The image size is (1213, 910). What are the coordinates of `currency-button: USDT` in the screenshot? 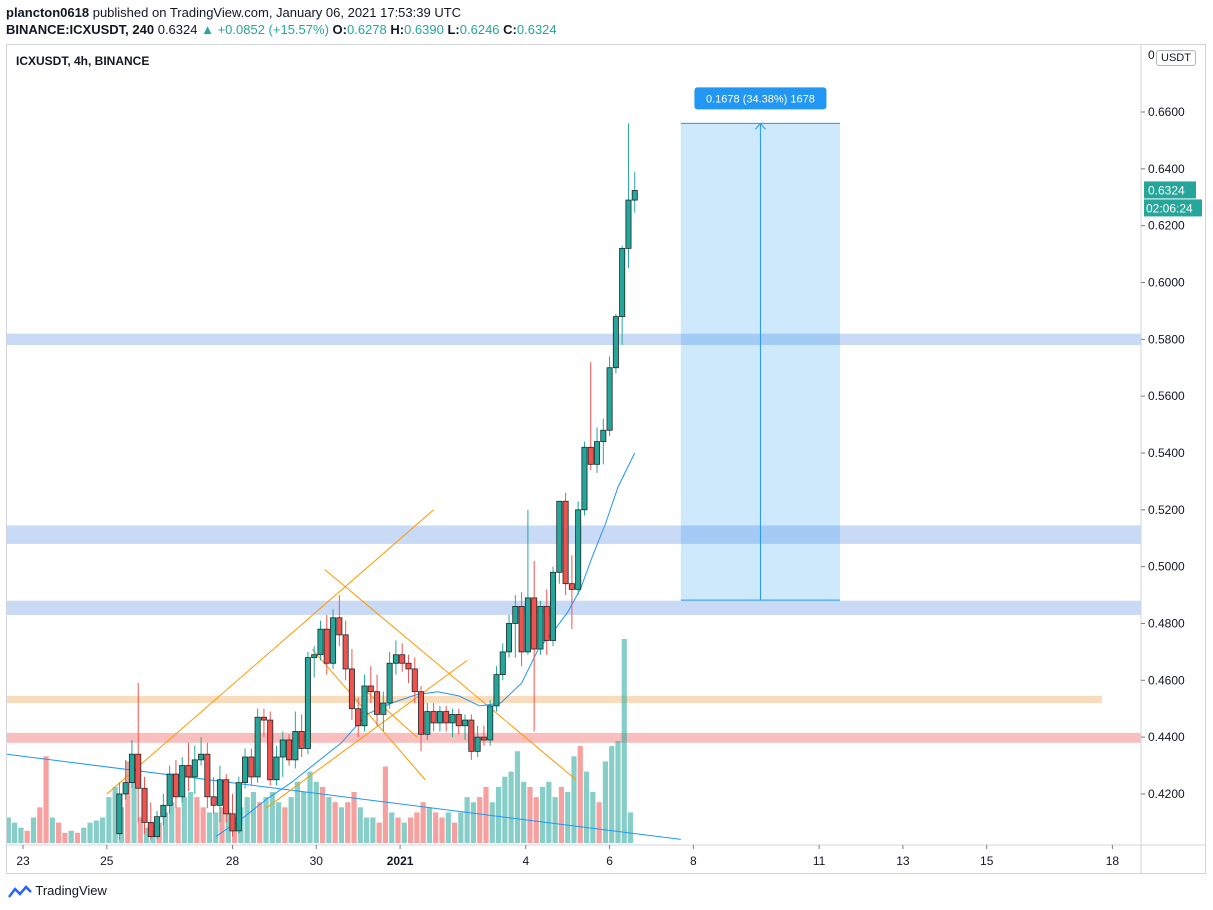 It's located at (1176, 58).